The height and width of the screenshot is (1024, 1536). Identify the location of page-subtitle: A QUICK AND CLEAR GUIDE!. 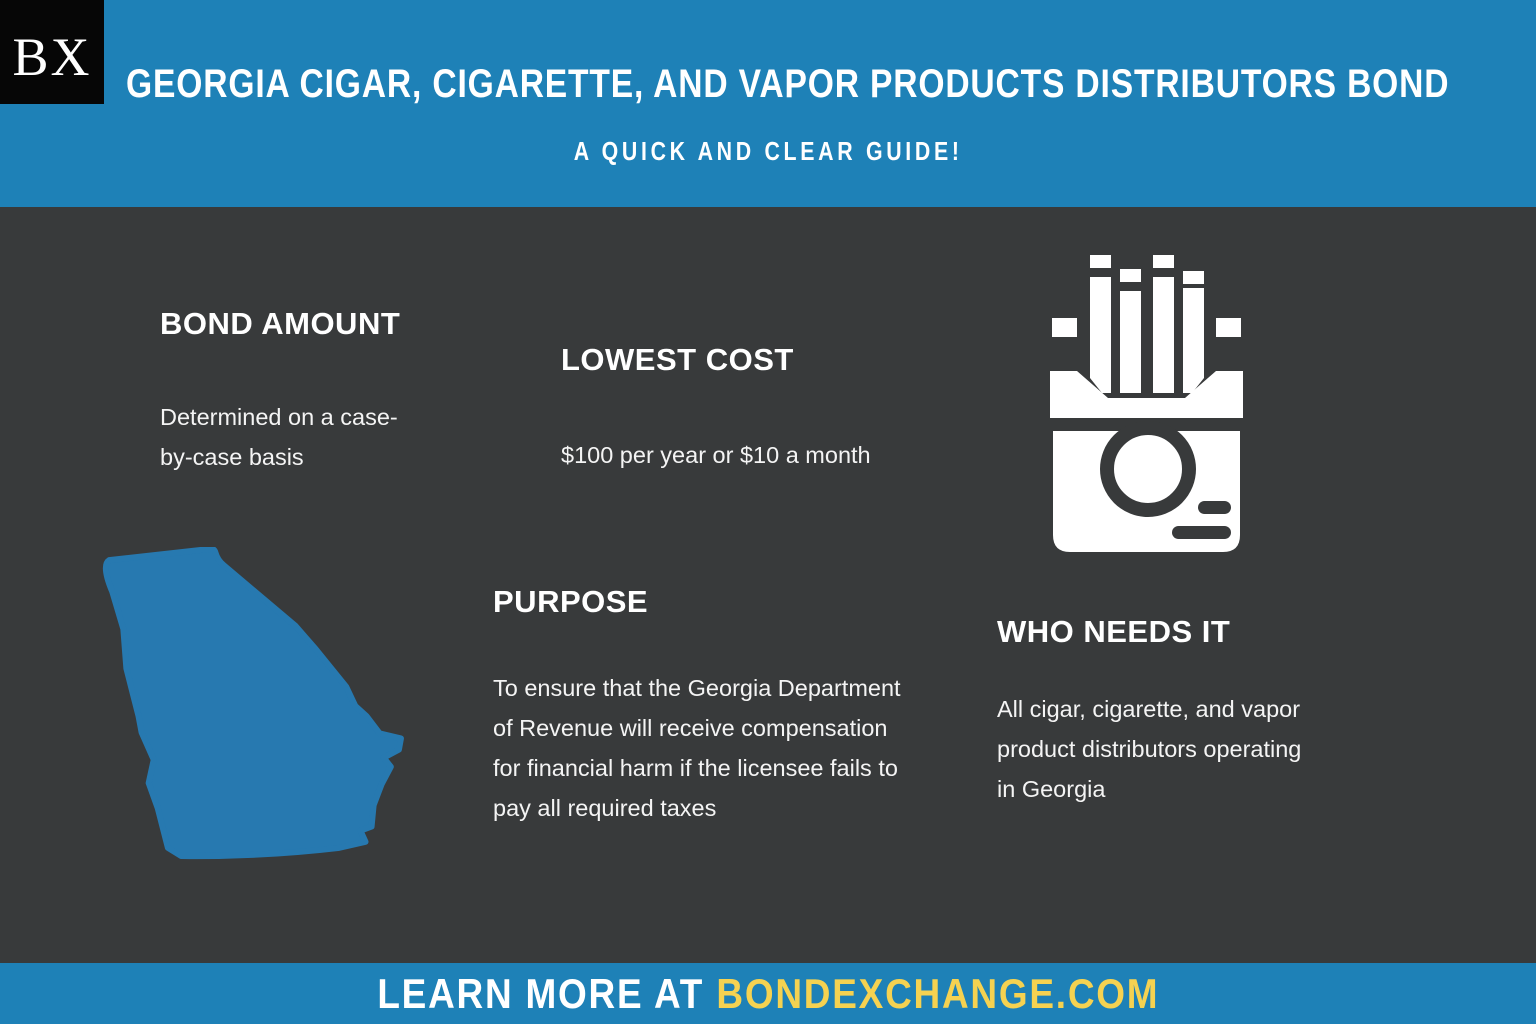
(768, 151).